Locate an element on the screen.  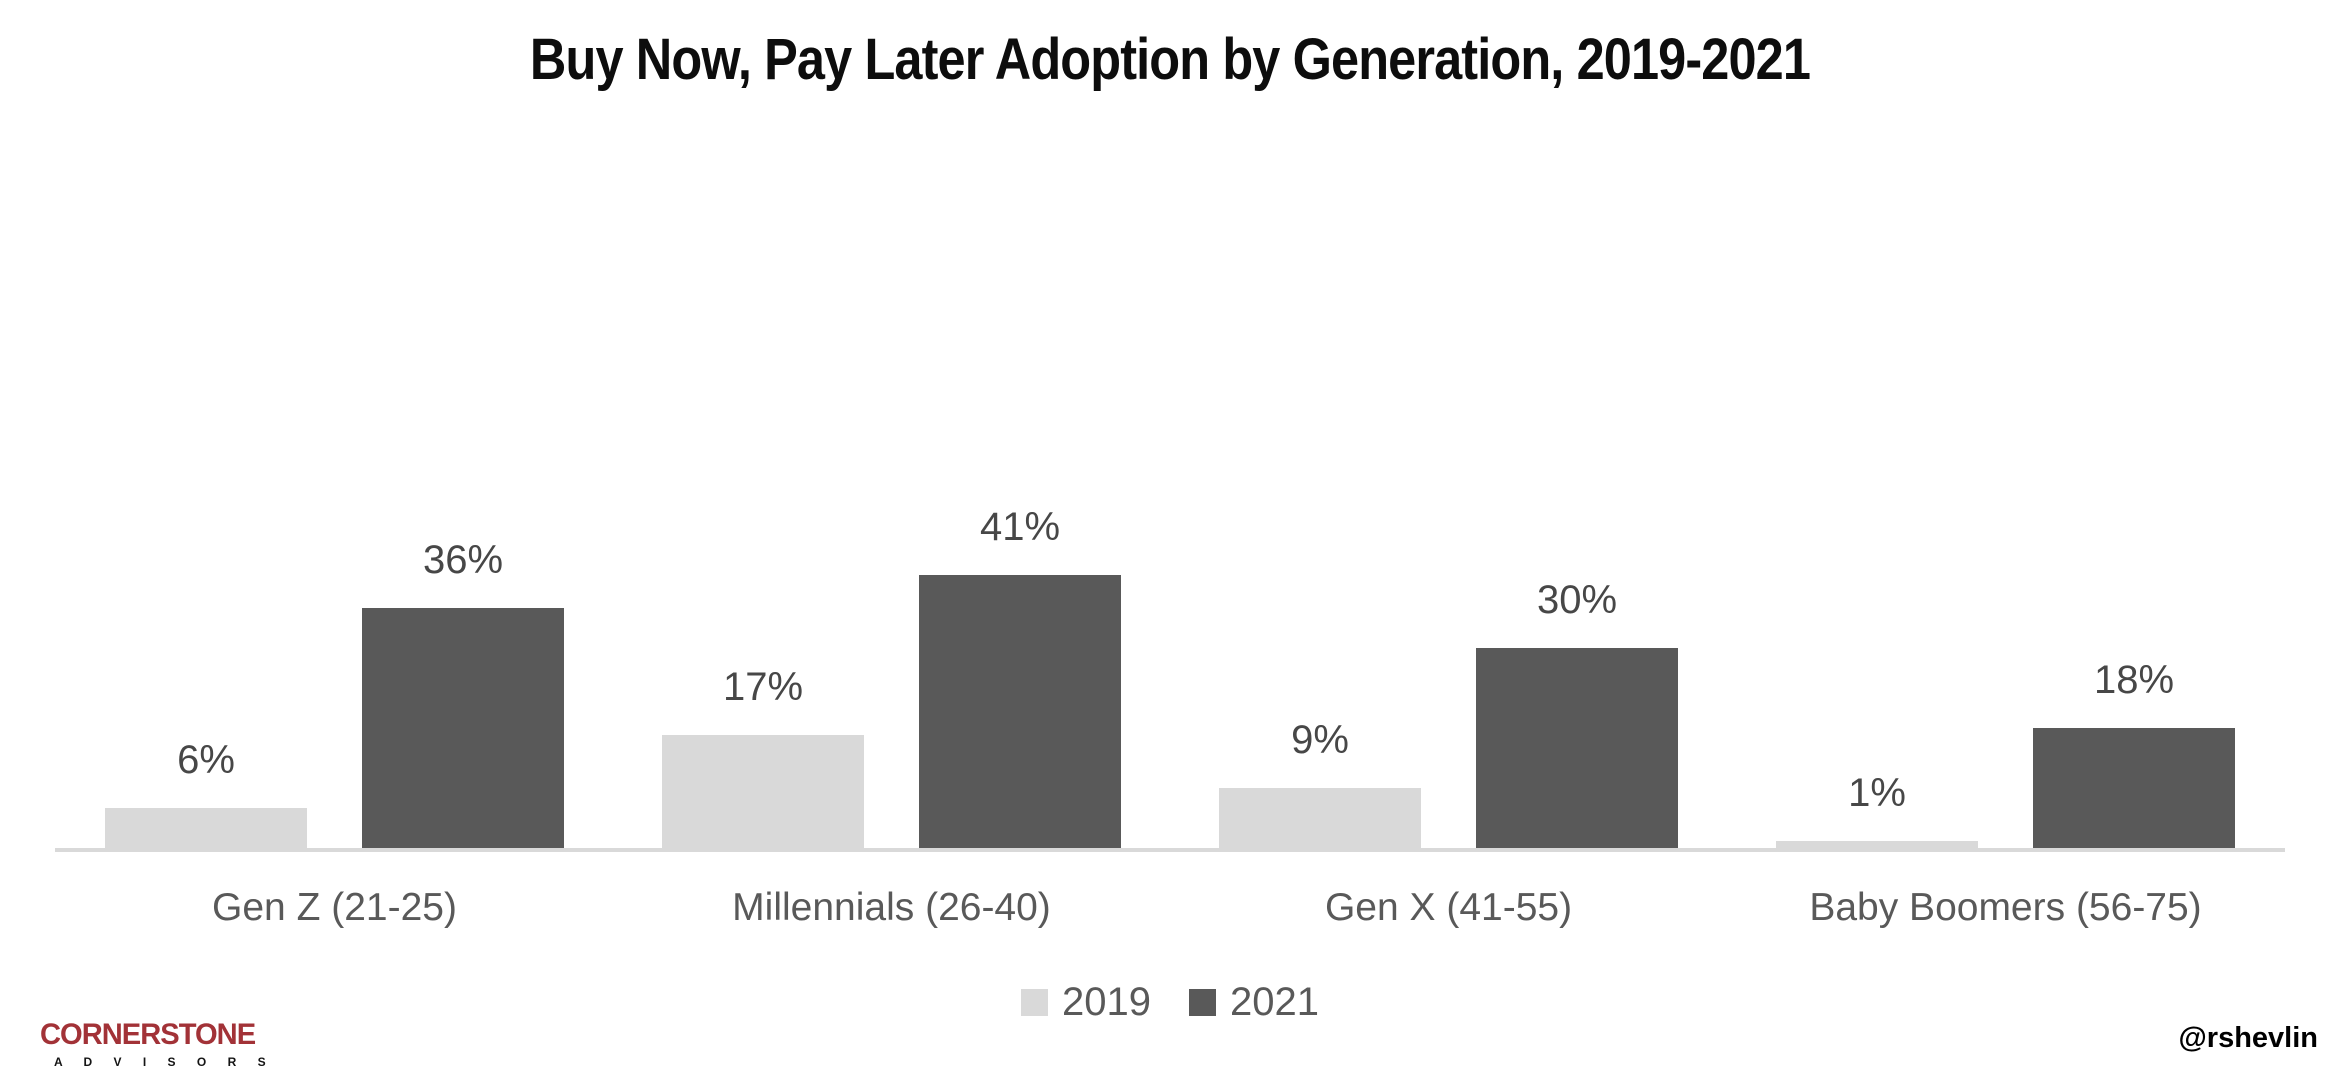
legend-label: 2019 is located at coordinates (1106, 1002).